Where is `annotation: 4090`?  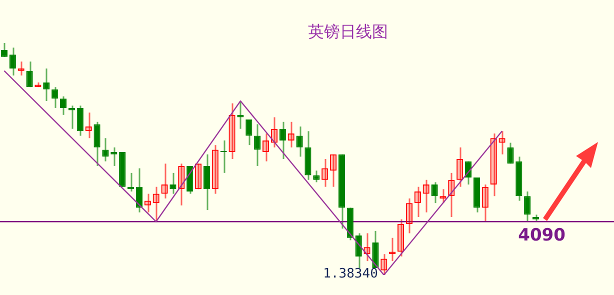
annotation: 4090 is located at coordinates (542, 236).